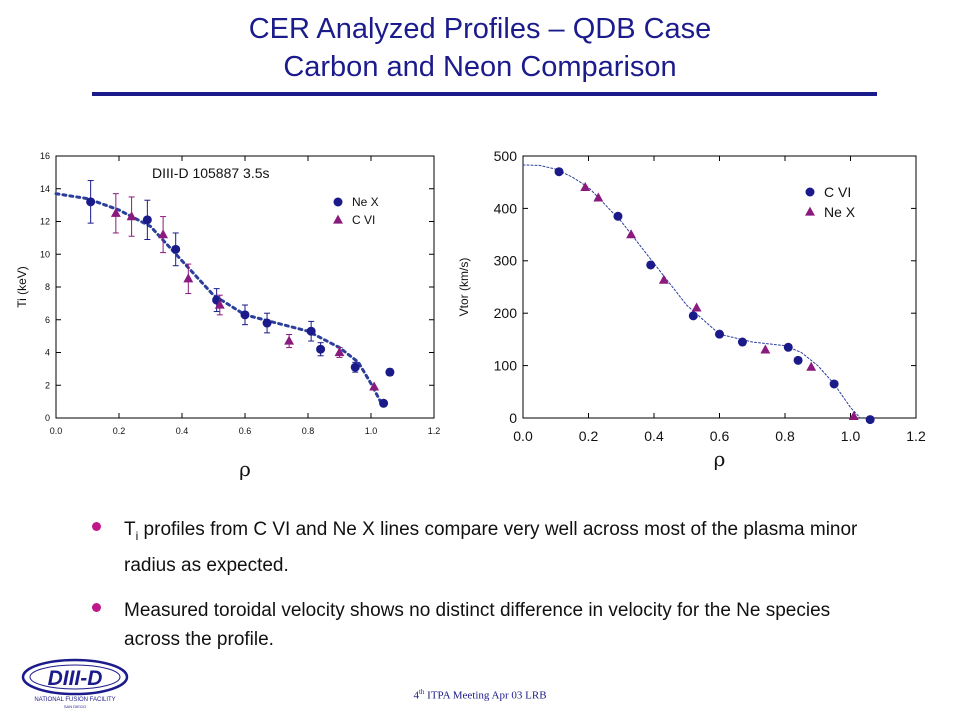  Describe the element at coordinates (464, 287) in the screenshot. I see `y-axis-label: Vtor (km/s)` at that location.